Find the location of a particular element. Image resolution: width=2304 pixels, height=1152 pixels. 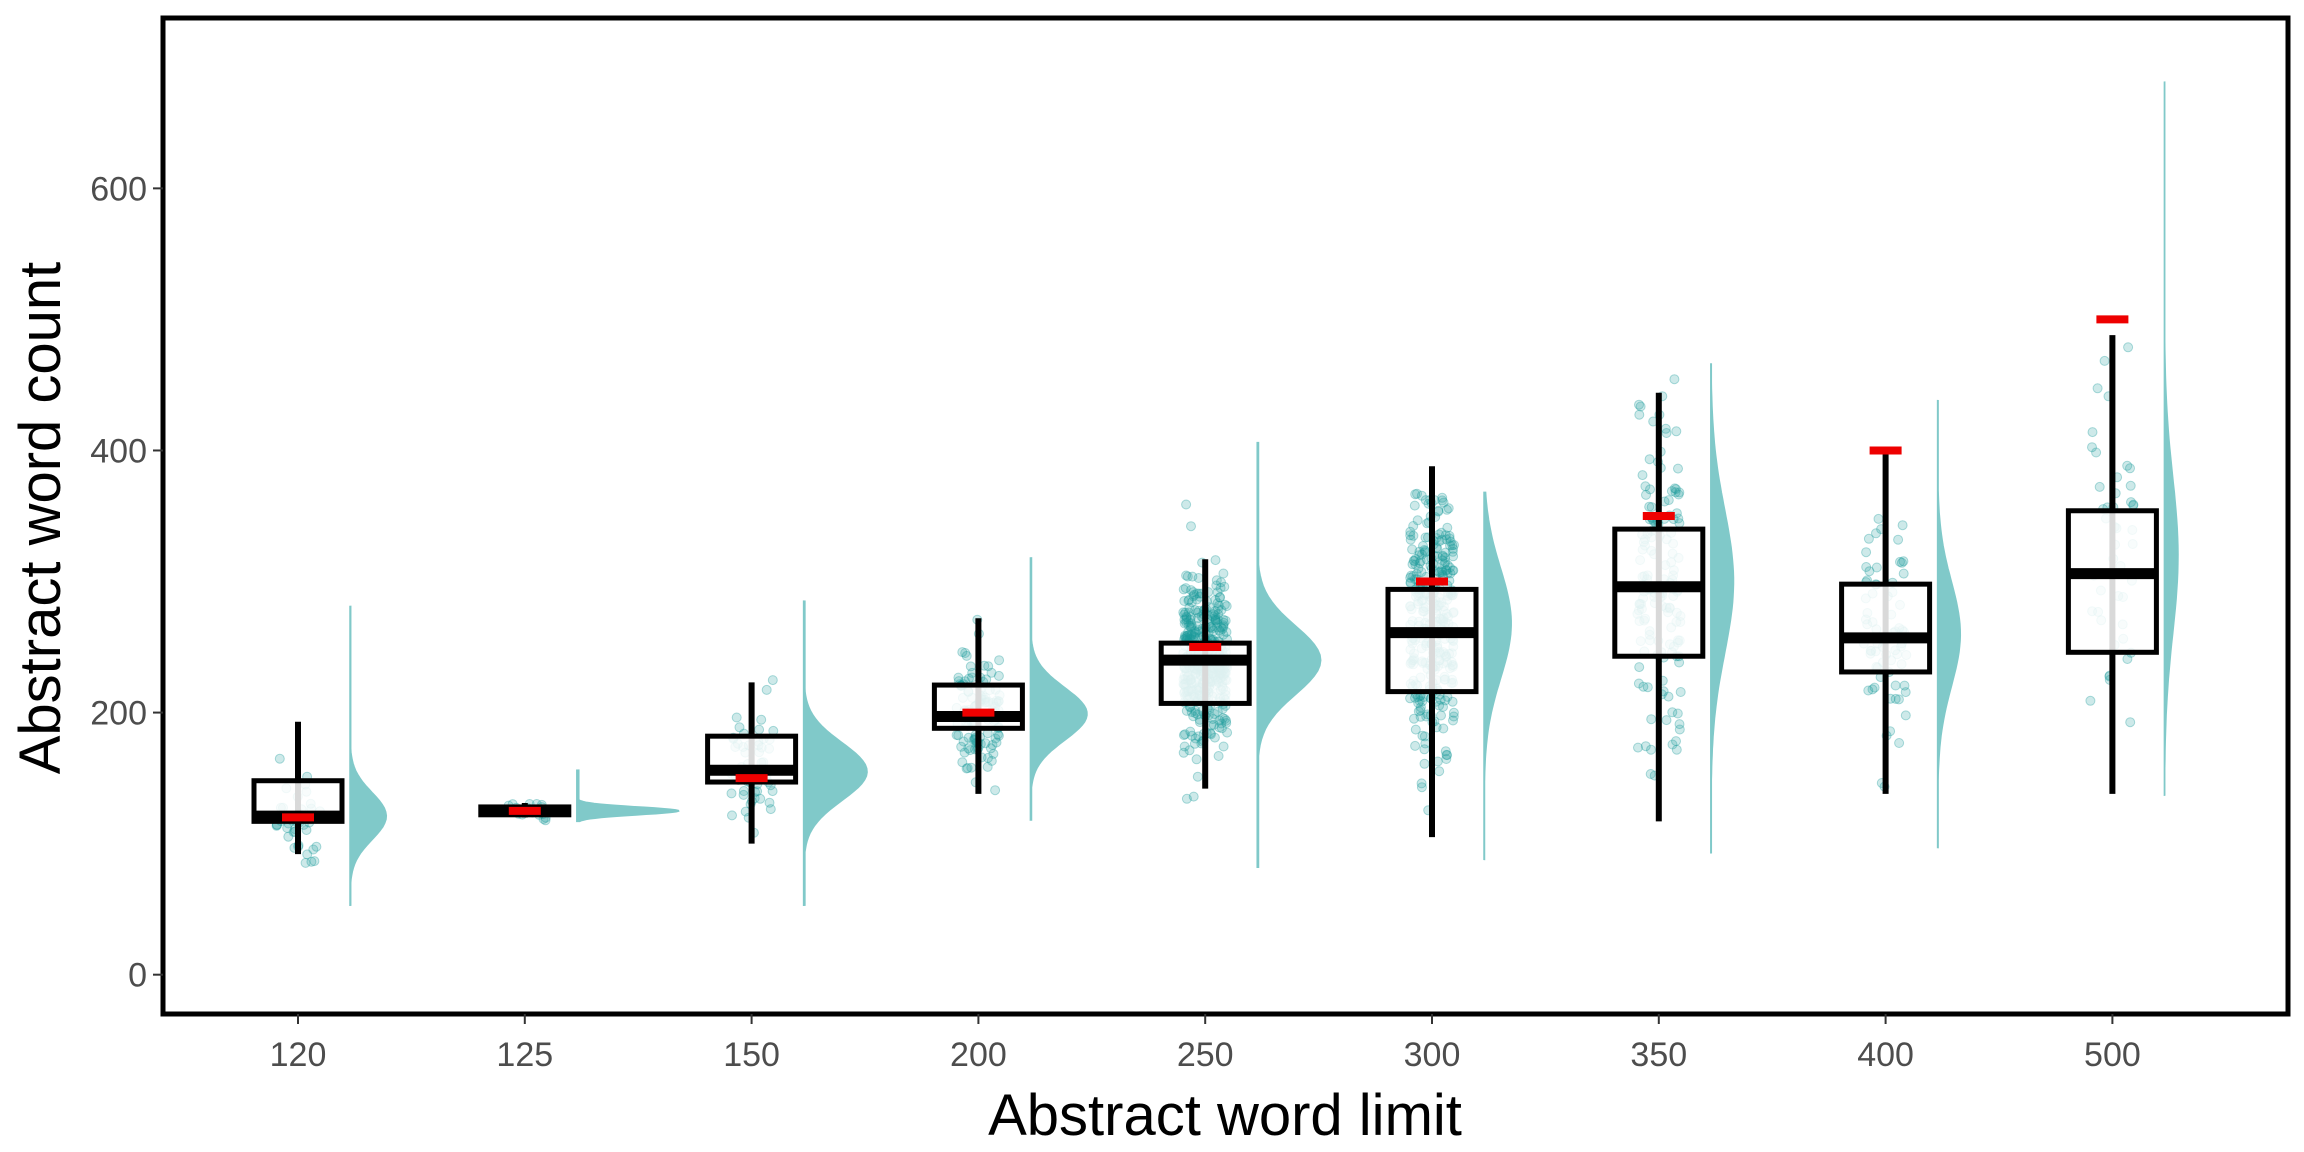

y-tick-label: 200 is located at coordinates (118, 714).